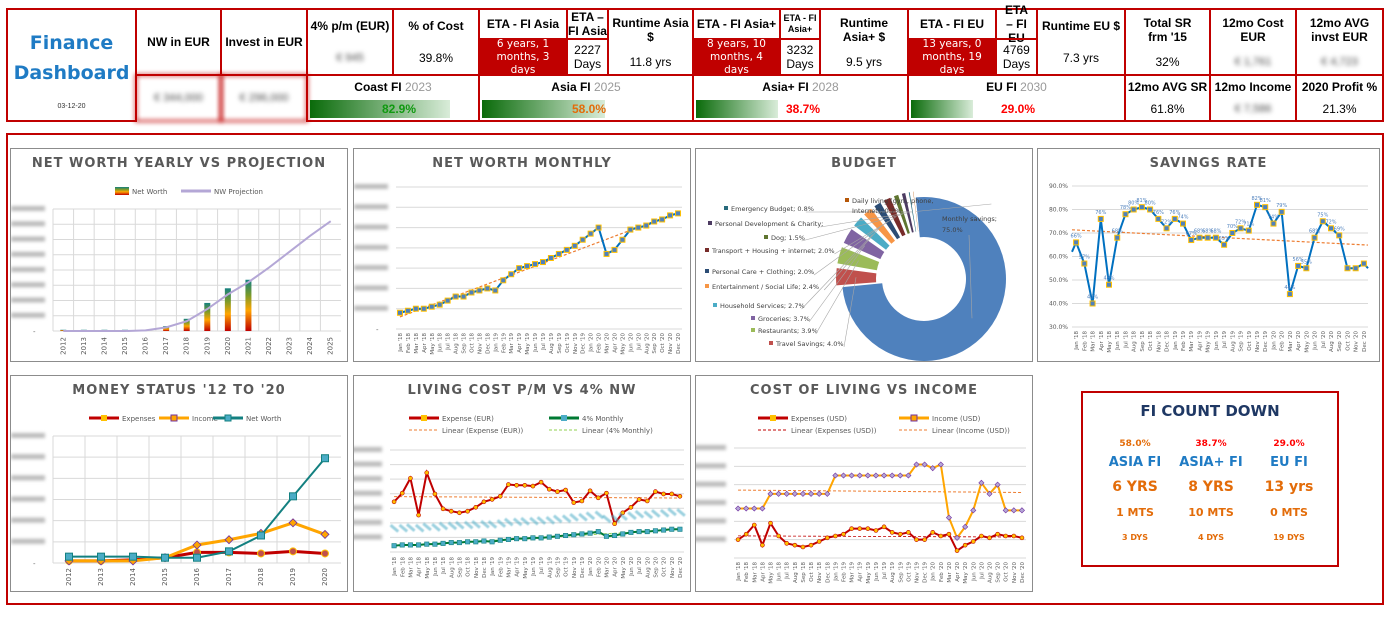 The width and height of the screenshot is (1400, 620). What do you see at coordinates (178, 98) in the screenshot?
I see `nw-value: € 344,000` at bounding box center [178, 98].